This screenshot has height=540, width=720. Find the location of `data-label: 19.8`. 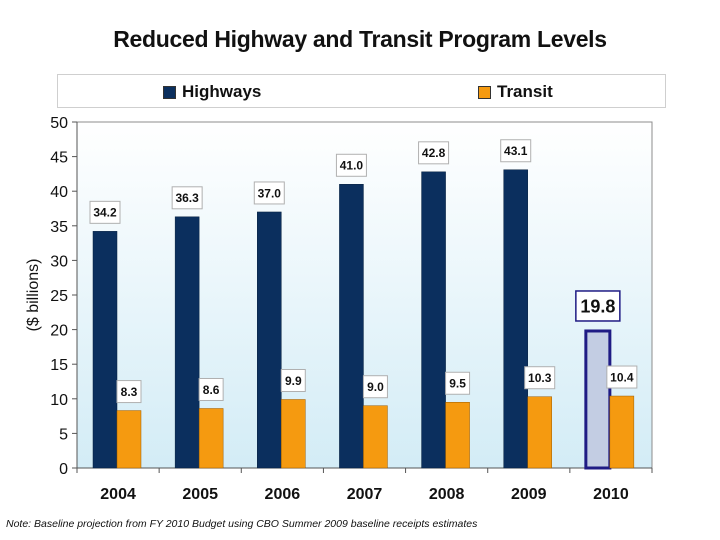

data-label: 19.8 is located at coordinates (597, 306).